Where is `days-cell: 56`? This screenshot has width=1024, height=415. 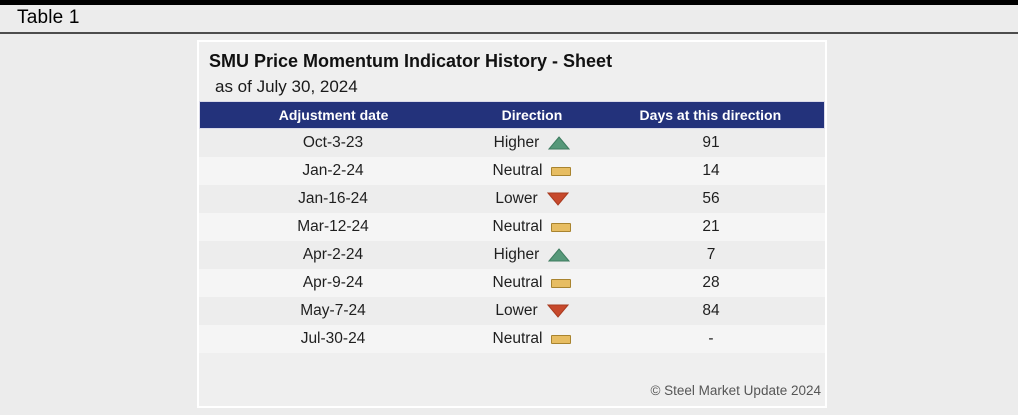 days-cell: 56 is located at coordinates (711, 198).